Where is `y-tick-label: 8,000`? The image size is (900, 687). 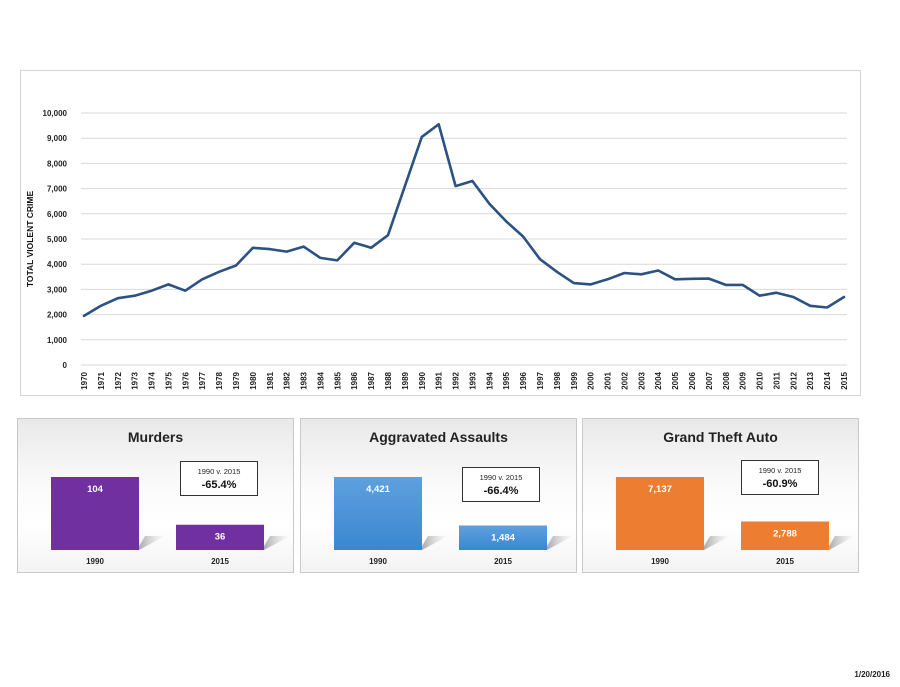
y-tick-label: 8,000 is located at coordinates (57, 163).